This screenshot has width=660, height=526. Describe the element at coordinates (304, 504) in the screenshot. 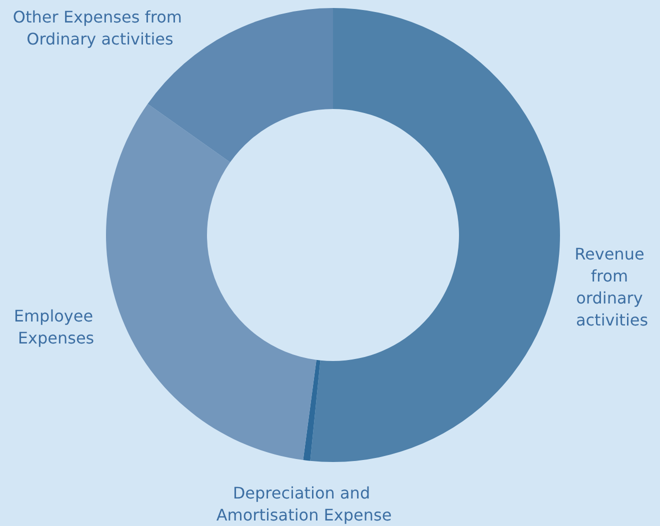

I see `slice-label: Depreciation and Amortisation Expense` at that location.